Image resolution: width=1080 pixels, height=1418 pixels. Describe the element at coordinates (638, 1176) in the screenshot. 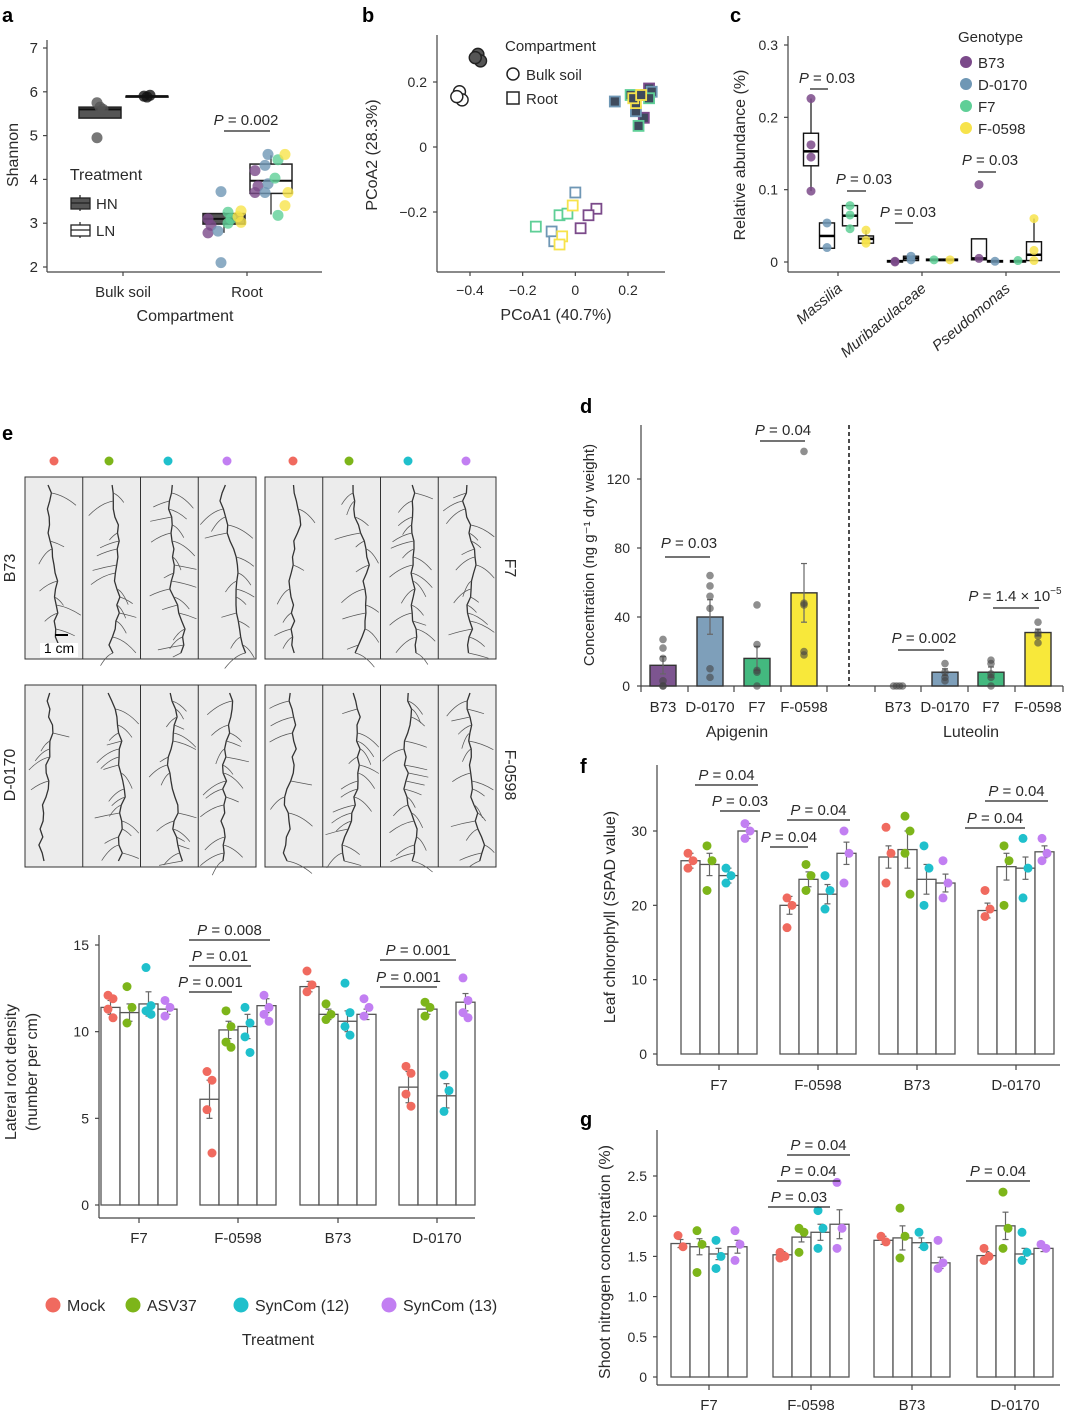

I see `y-tick-label: 2.5` at that location.